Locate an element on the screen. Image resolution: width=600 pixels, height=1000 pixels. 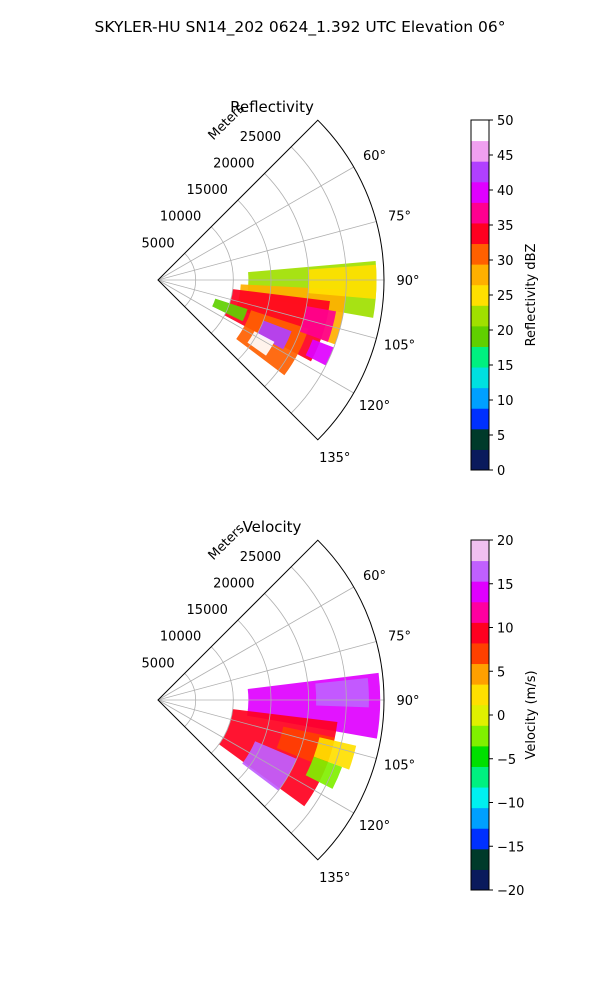
colorbar-tick-label: 35 is located at coordinates (505, 226).